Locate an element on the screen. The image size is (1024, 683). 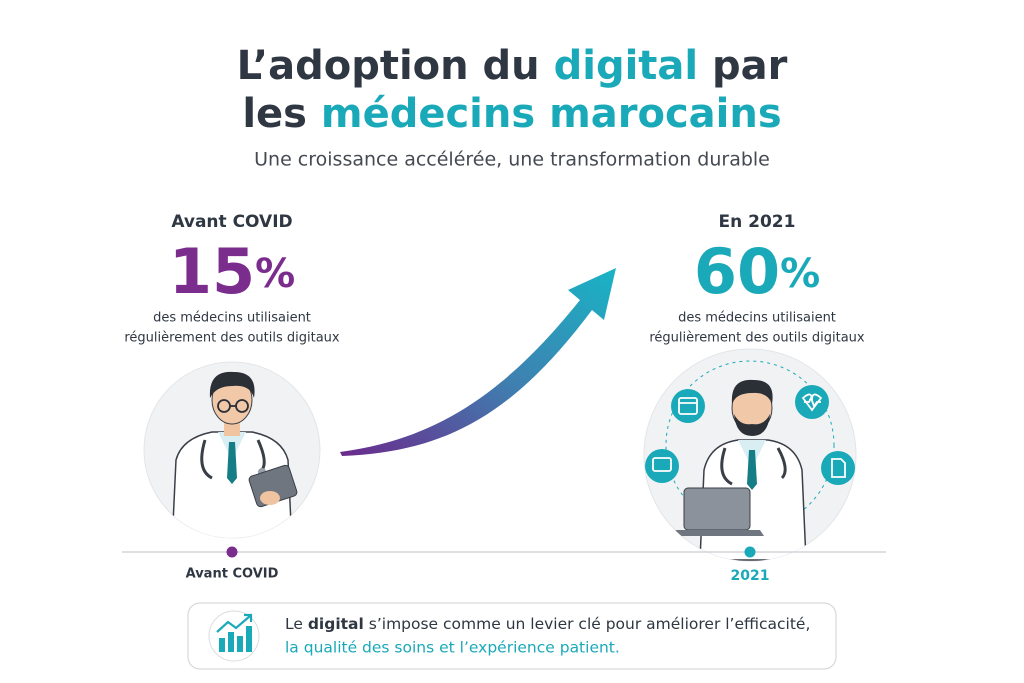
title-text: les is located at coordinates (281, 114).